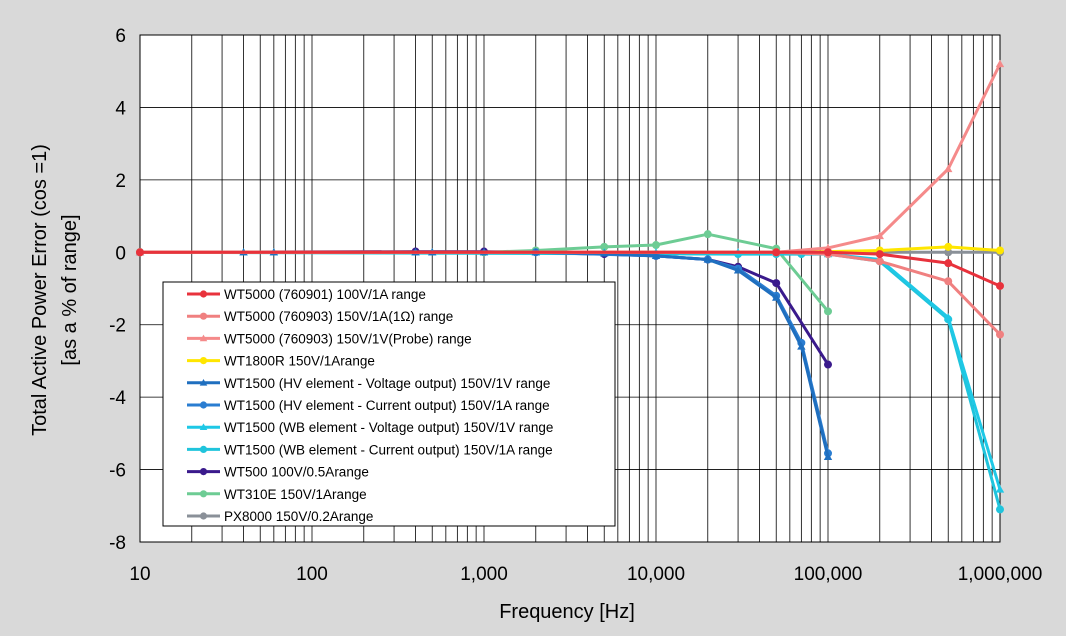  Describe the element at coordinates (484, 574) in the screenshot. I see `x-tick-label: 1,000` at that location.